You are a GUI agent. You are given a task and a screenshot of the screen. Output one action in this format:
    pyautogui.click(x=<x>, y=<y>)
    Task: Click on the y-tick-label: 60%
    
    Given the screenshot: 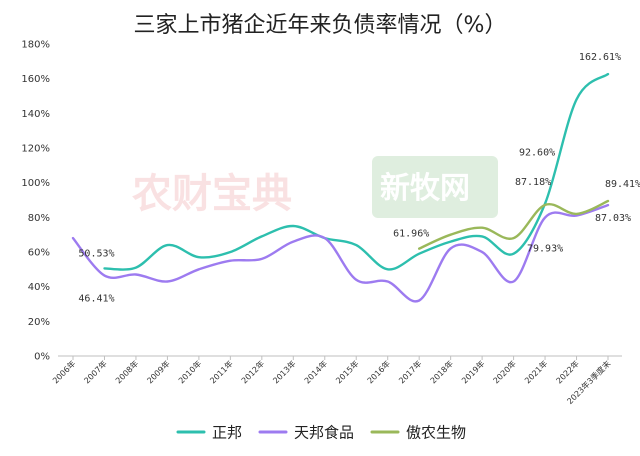 What is the action you would take?
    pyautogui.click(x=39, y=253)
    